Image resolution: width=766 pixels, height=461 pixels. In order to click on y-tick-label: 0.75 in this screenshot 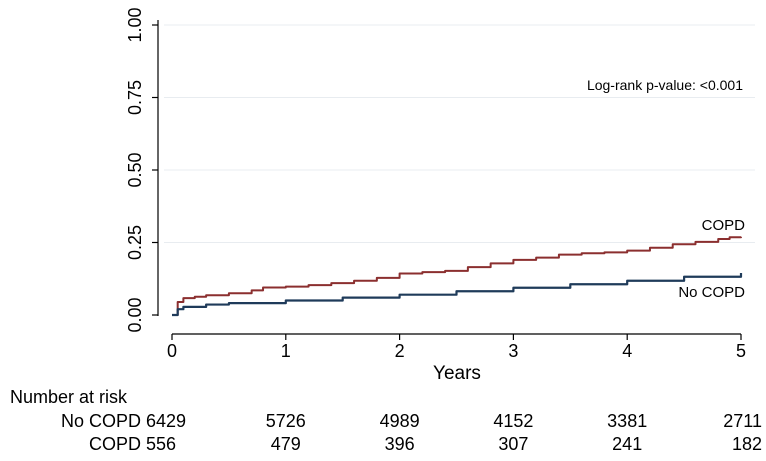, I will do `click(135, 97)`.